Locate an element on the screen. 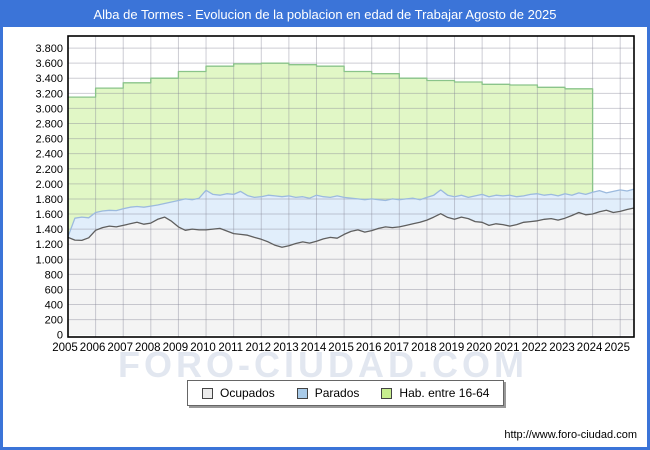 This screenshot has height=450, width=650. svg-text: 2.600 is located at coordinates (49, 140).